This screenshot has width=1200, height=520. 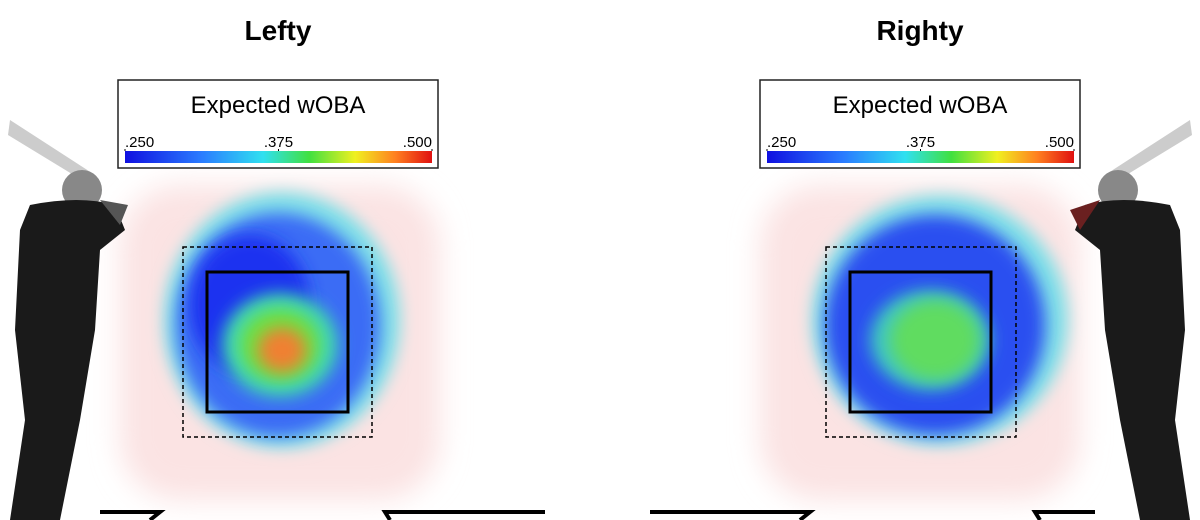 I want to click on panel-title: Lefty, so click(x=278, y=30).